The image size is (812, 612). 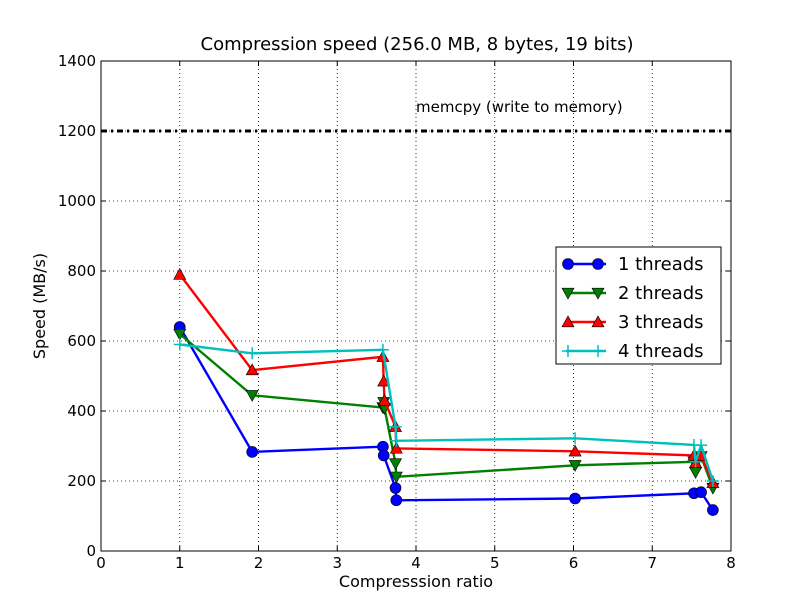 I want to click on legend-item: 1 threads, so click(x=633, y=264).